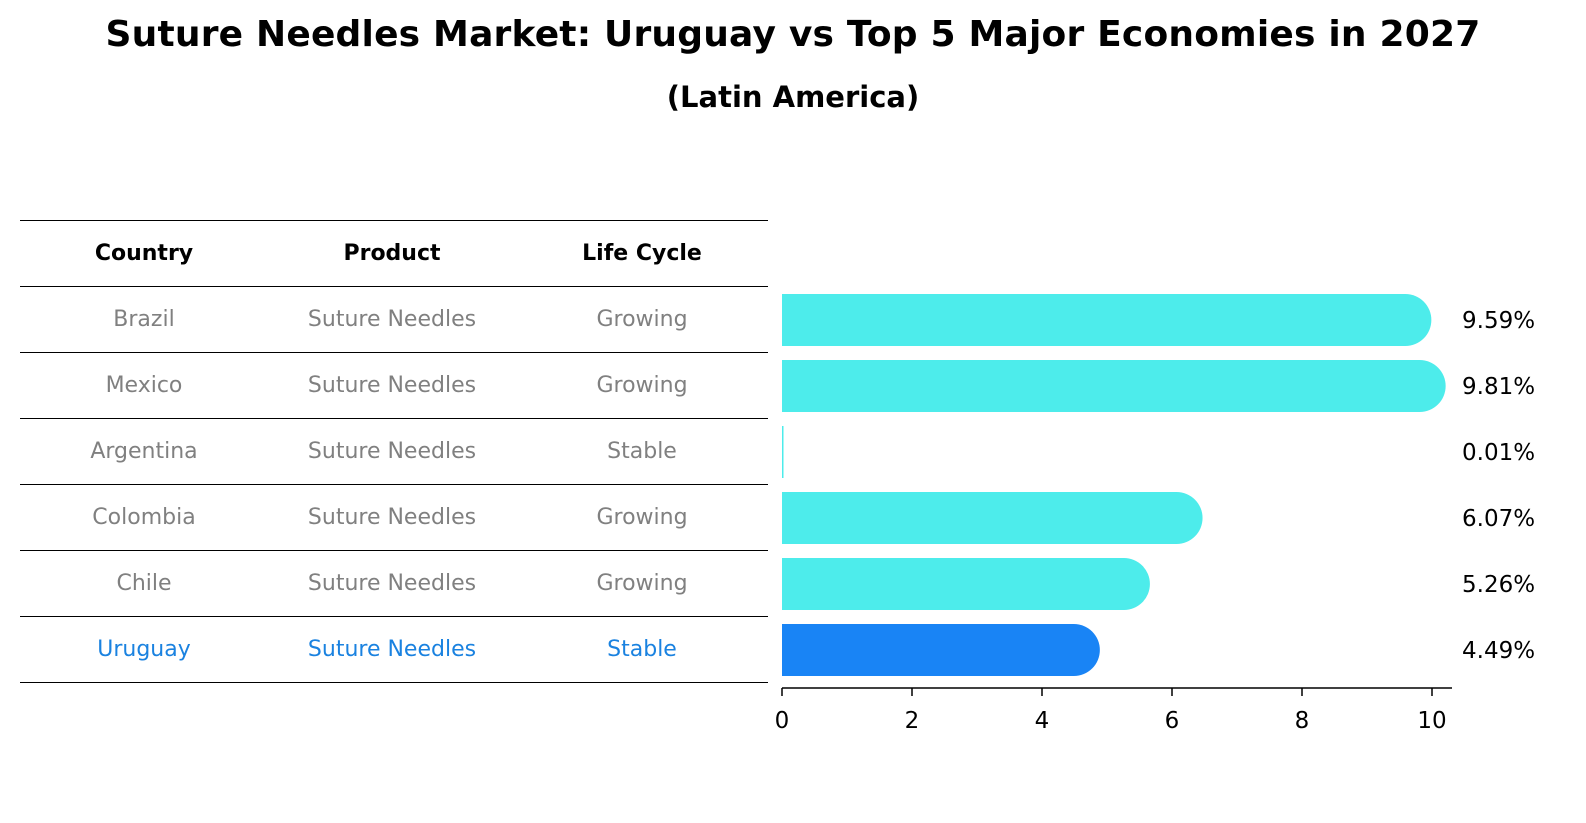  What do you see at coordinates (992, 518) in the screenshot?
I see `bar-colombia` at bounding box center [992, 518].